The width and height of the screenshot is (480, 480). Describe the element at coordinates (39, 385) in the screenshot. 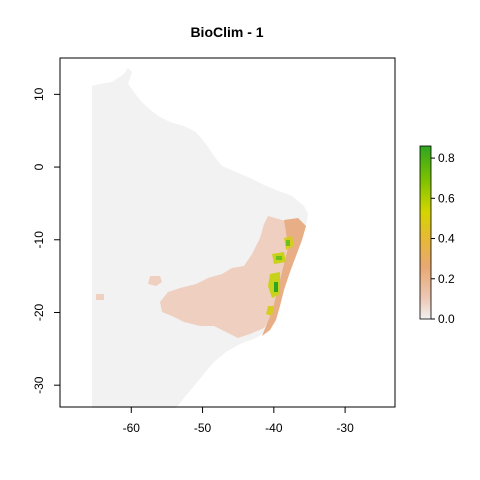

I see `y-tick-label: -30` at that location.